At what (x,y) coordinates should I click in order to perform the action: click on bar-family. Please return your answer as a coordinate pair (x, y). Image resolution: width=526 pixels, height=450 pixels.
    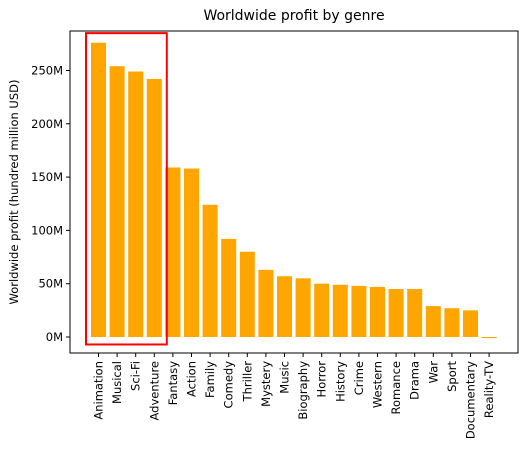
    Looking at the image, I should click on (210, 271).